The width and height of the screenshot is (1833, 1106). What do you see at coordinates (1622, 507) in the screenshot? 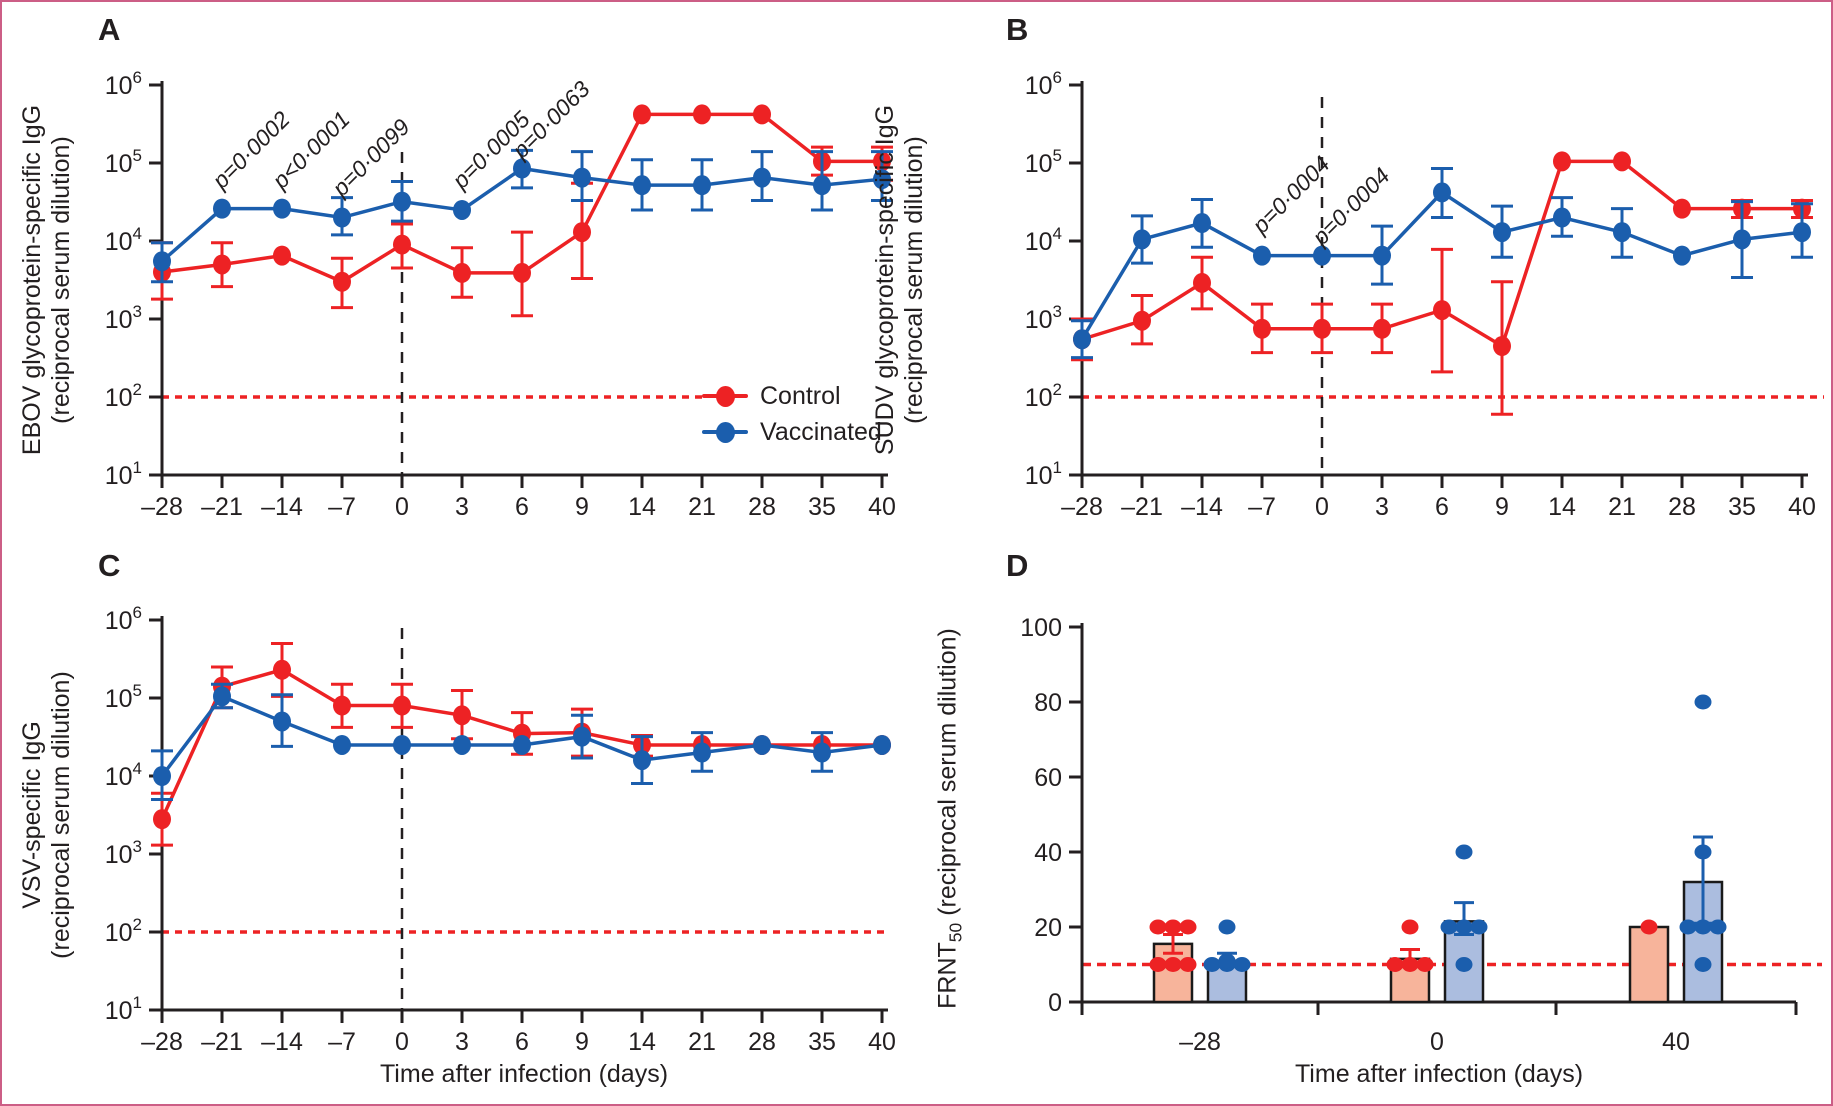
I see `x-tick-label: 21` at bounding box center [1622, 507].